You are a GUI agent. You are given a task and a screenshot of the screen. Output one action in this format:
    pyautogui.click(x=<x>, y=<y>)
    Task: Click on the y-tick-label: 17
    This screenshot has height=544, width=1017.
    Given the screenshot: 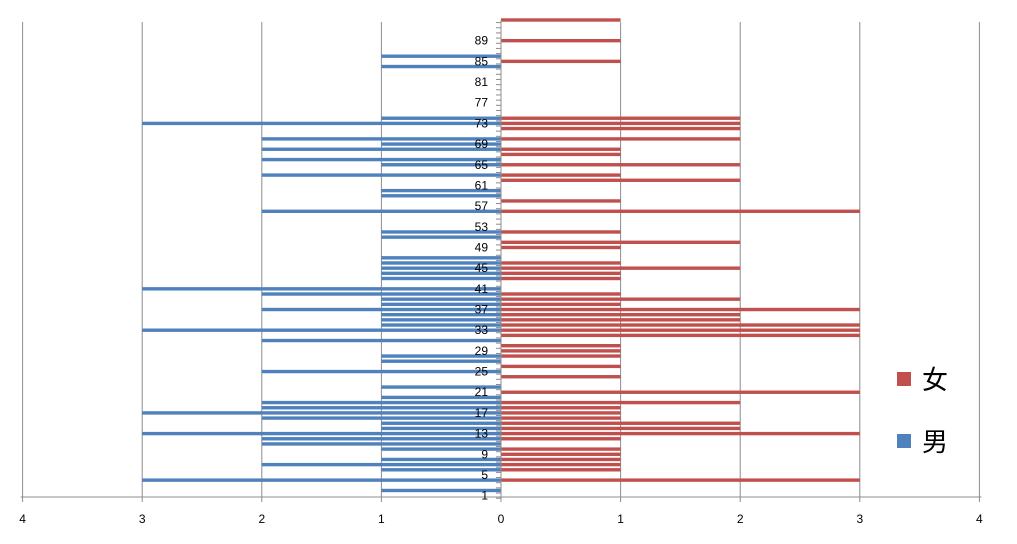 What is the action you would take?
    pyautogui.click(x=482, y=413)
    